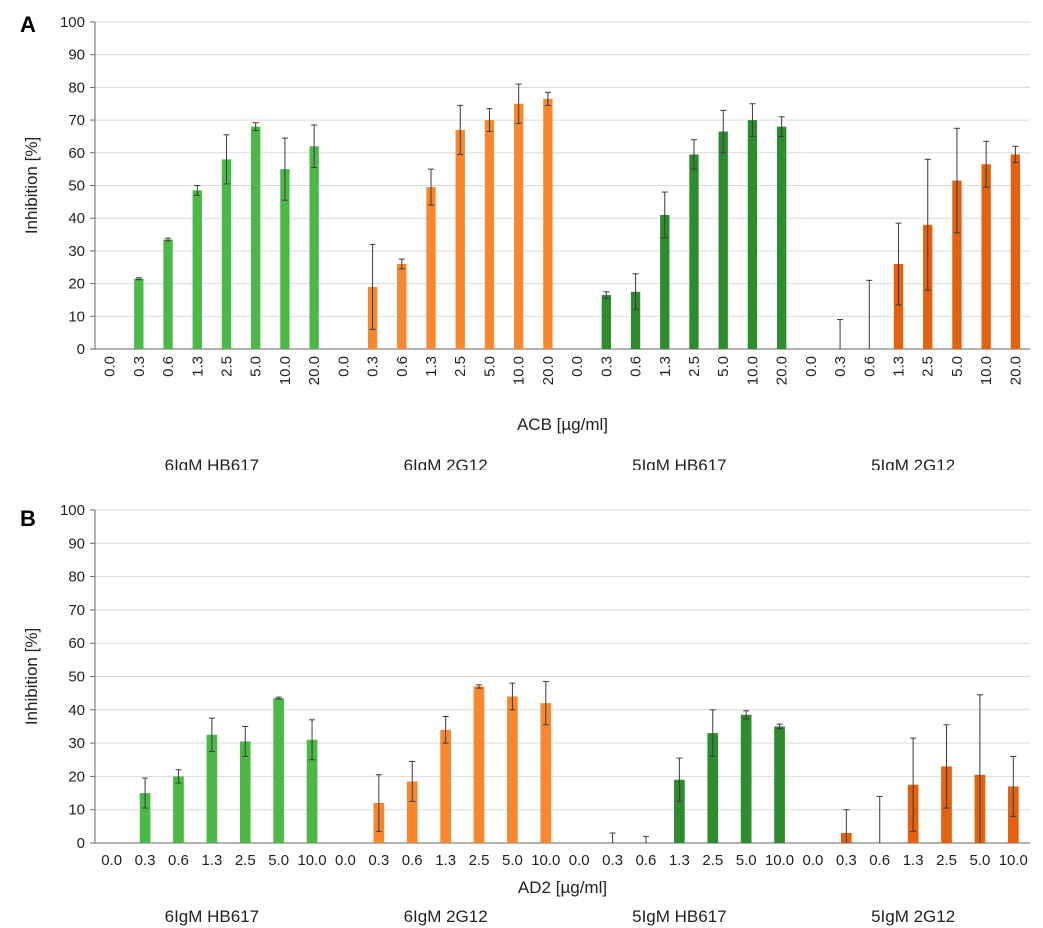 The height and width of the screenshot is (928, 1043). I want to click on x-axis-title: AD2 [µg/ml], so click(562, 887).